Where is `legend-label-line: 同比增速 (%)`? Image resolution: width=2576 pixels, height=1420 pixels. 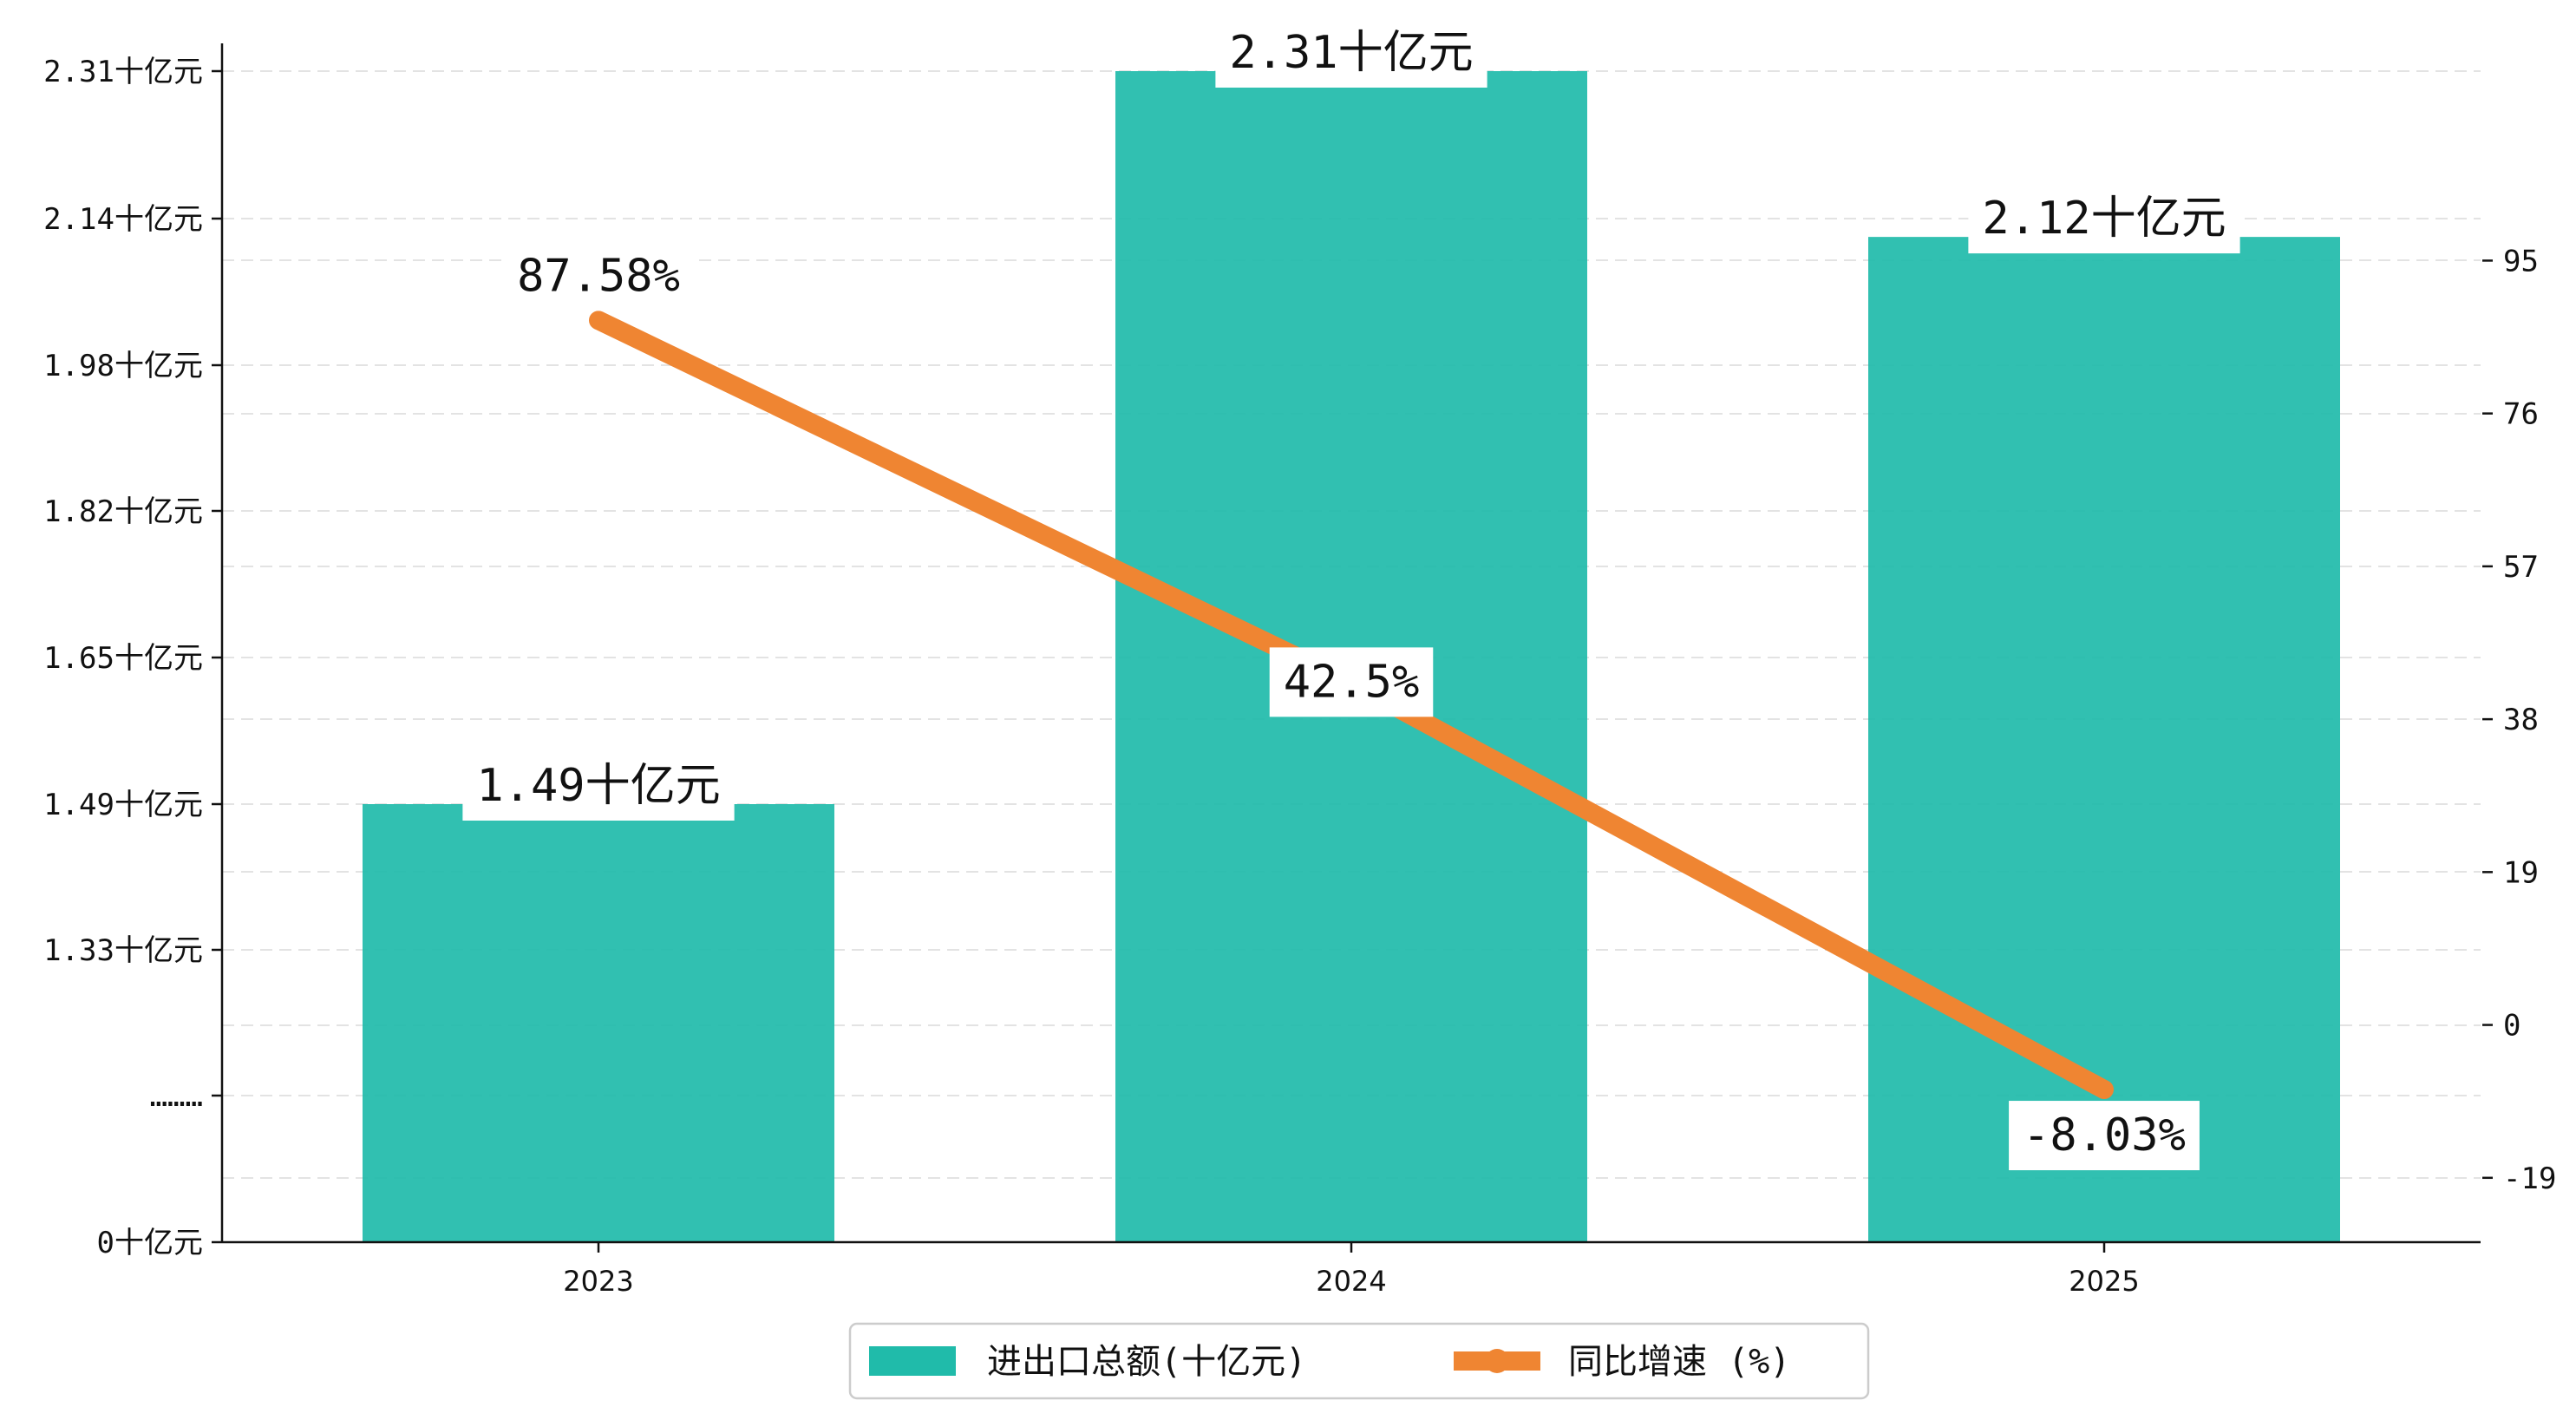
legend-label-line: 同比增速 (%) is located at coordinates (1679, 1362).